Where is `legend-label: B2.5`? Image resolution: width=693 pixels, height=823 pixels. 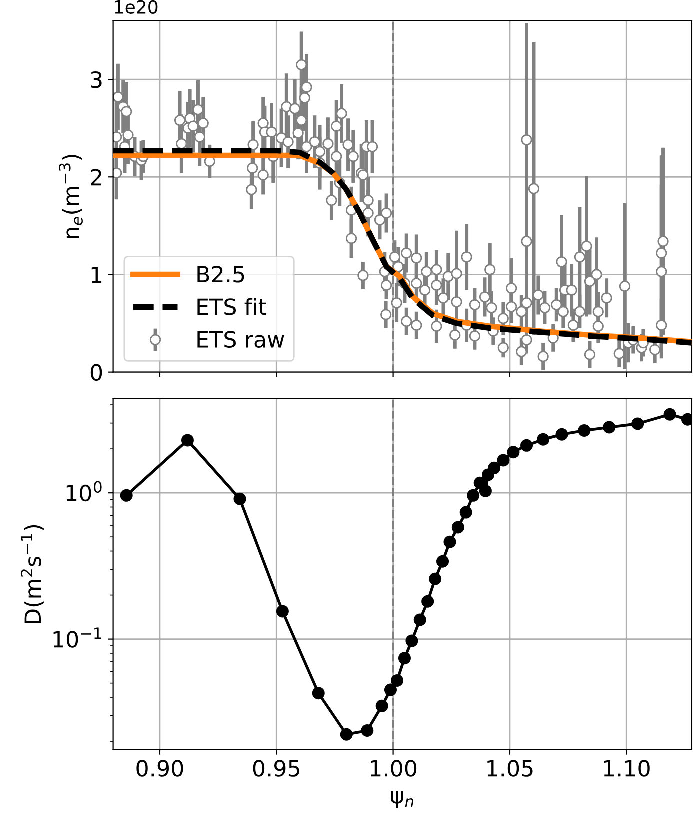 legend-label: B2.5 is located at coordinates (221, 274).